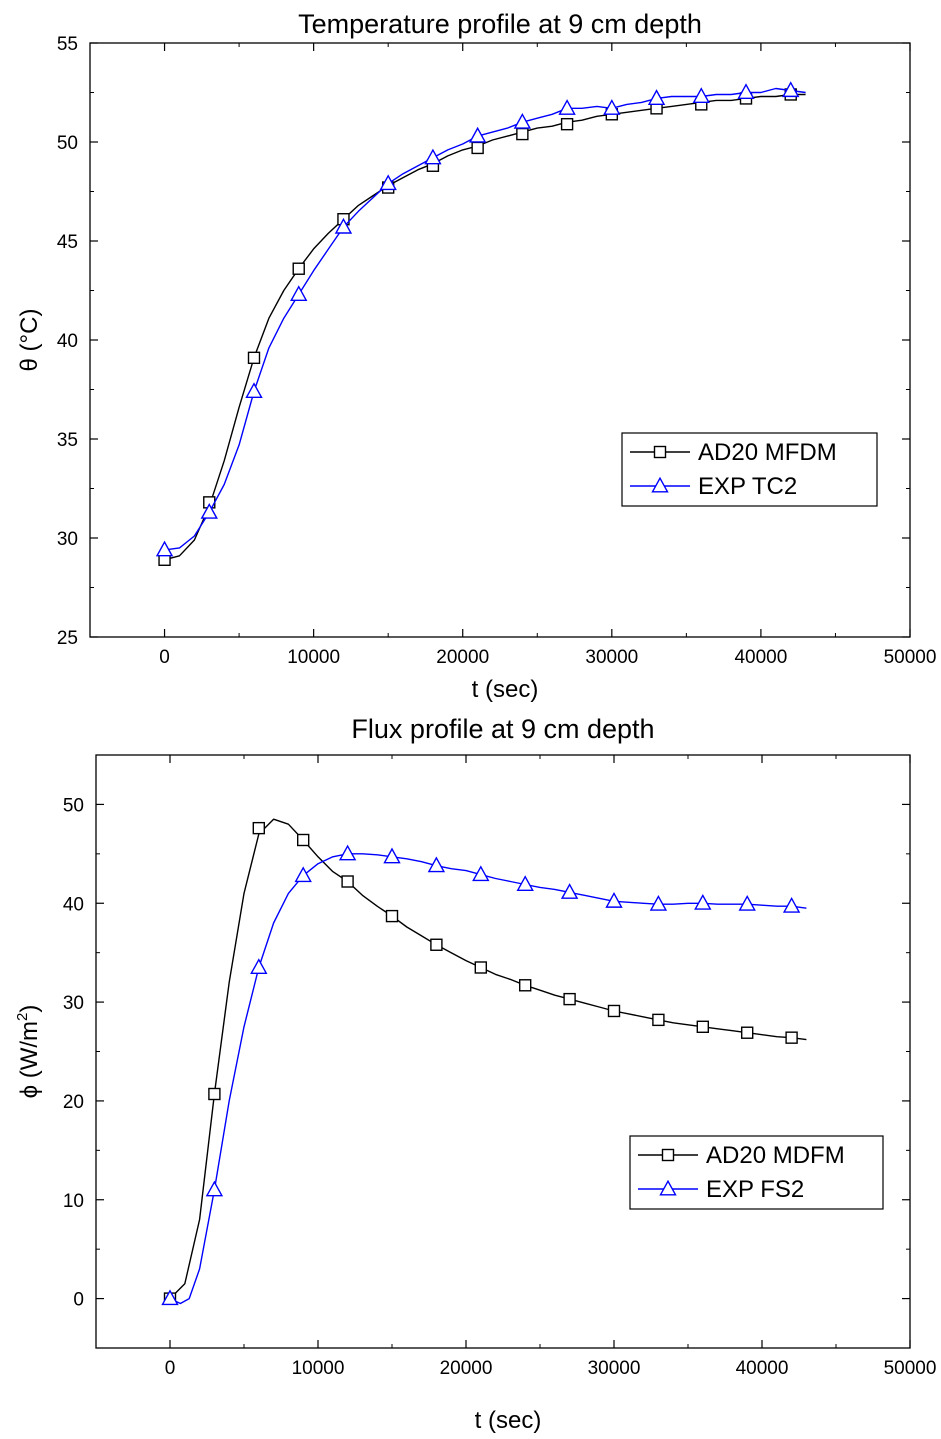 The width and height of the screenshot is (941, 1439). Describe the element at coordinates (318, 1368) in the screenshot. I see `x-tick-label: 10000` at that location.